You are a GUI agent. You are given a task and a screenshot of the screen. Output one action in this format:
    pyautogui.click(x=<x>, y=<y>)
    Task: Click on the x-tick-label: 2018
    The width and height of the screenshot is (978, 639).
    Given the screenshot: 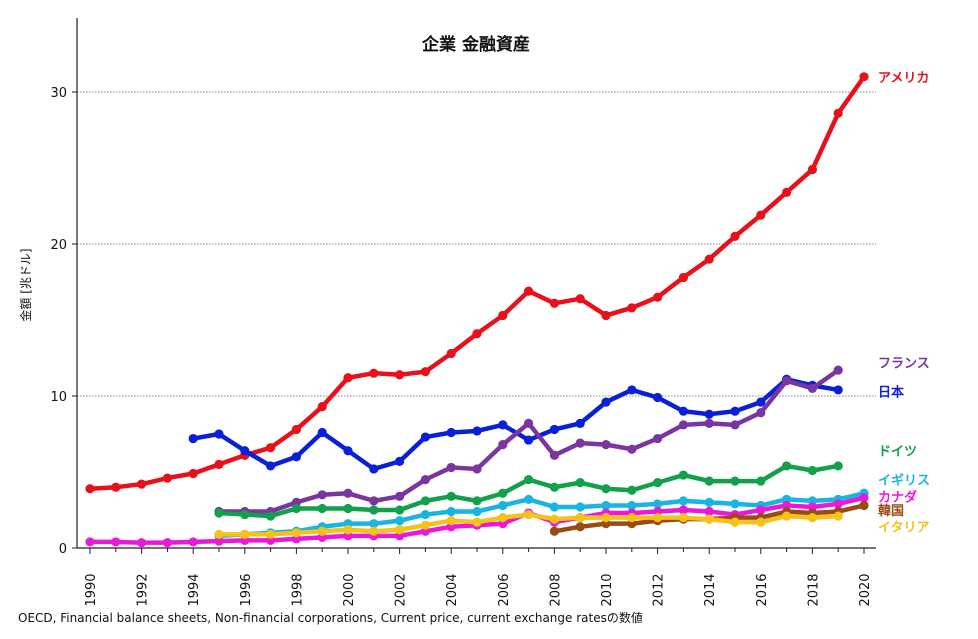 What is the action you would take?
    pyautogui.click(x=813, y=589)
    